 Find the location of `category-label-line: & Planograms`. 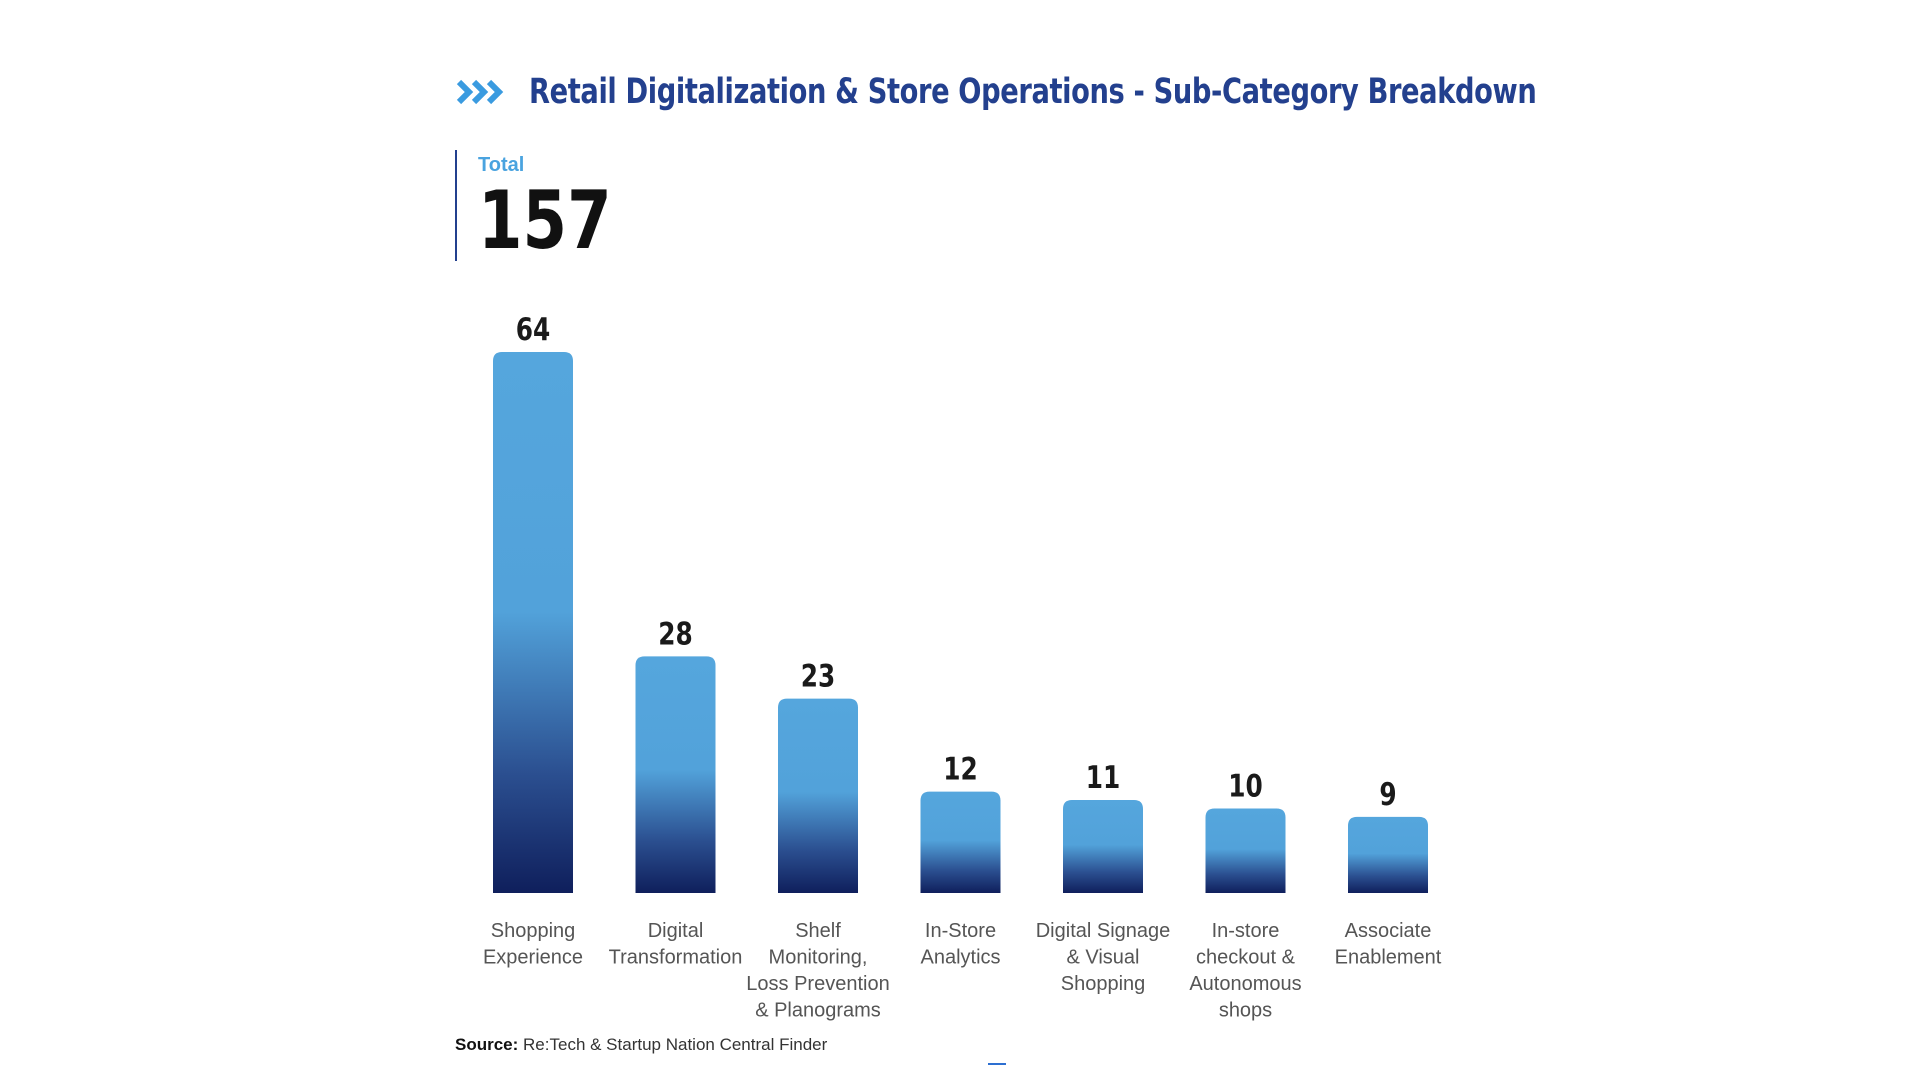

category-label-line: & Planograms is located at coordinates (818, 1011).